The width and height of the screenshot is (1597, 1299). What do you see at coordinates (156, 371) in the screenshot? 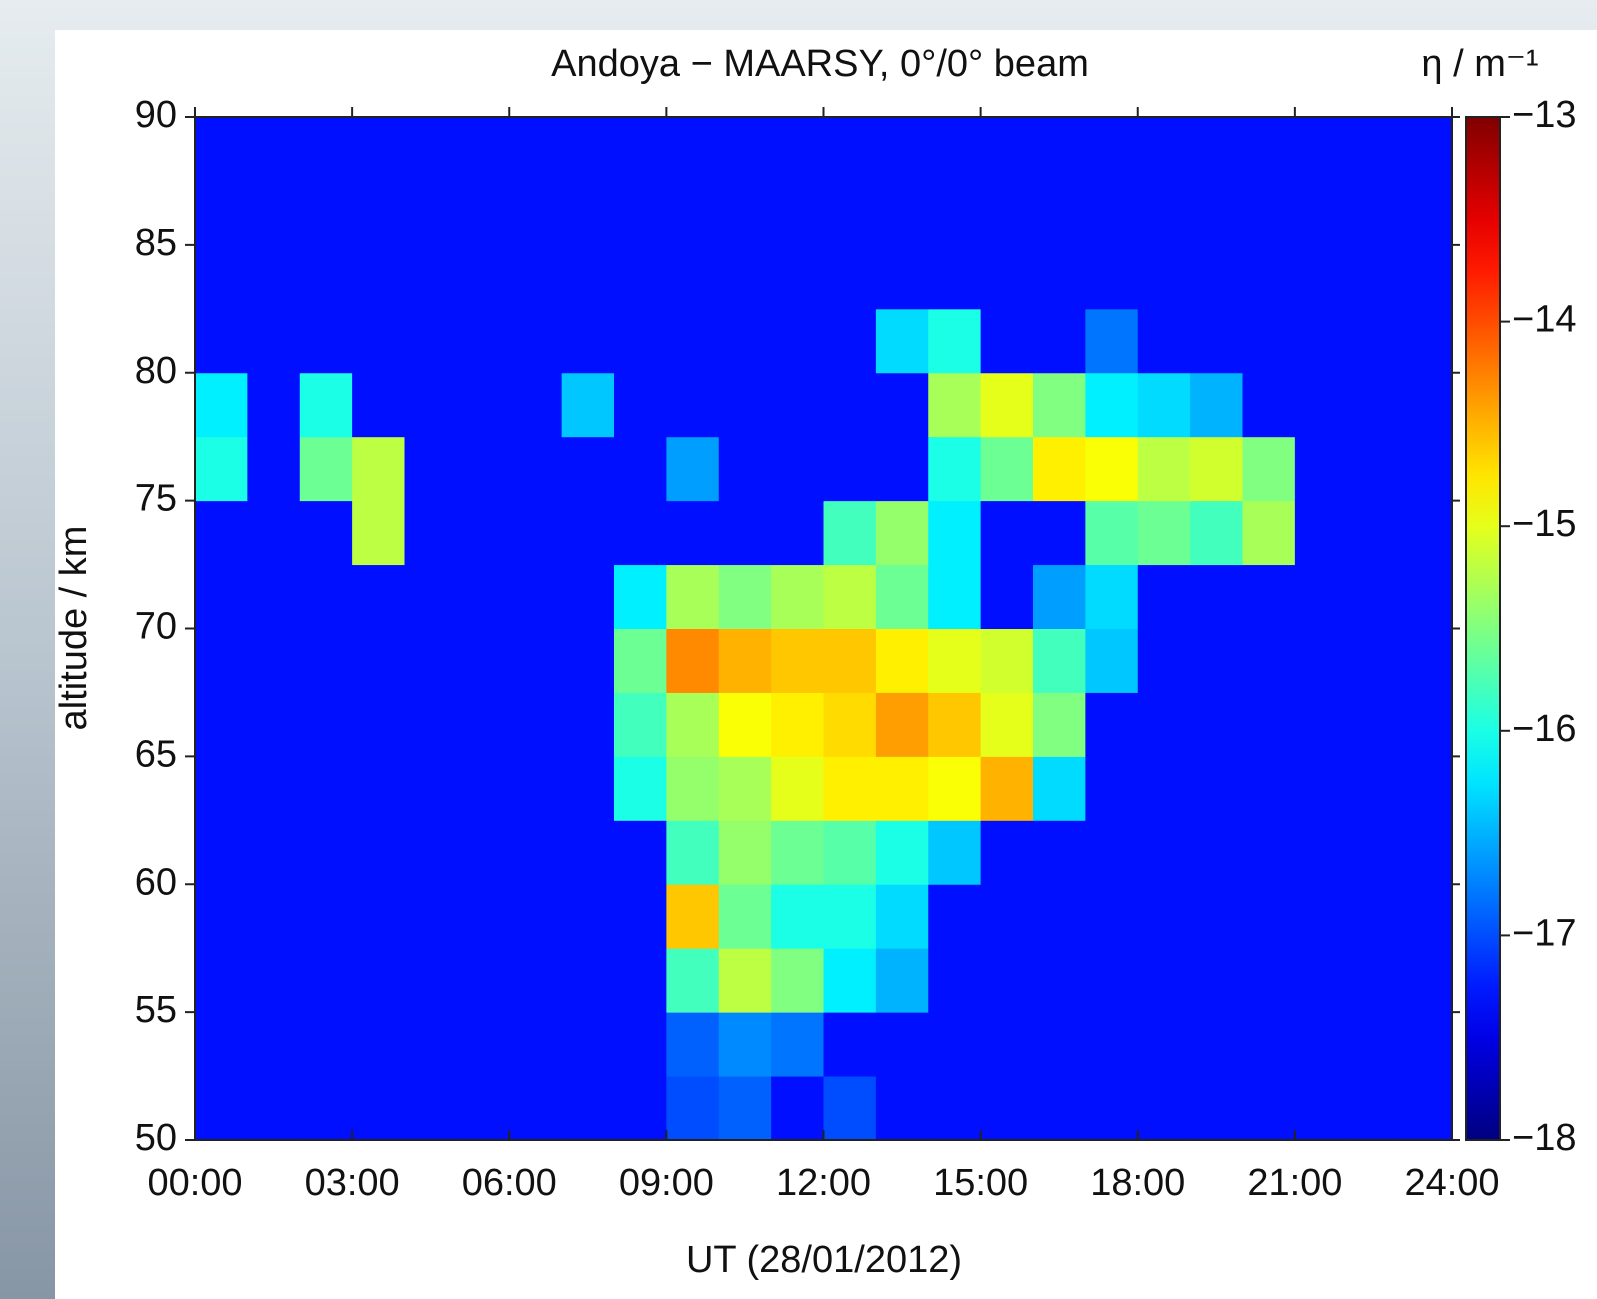
I see `y-tick-label: 80` at bounding box center [156, 371].